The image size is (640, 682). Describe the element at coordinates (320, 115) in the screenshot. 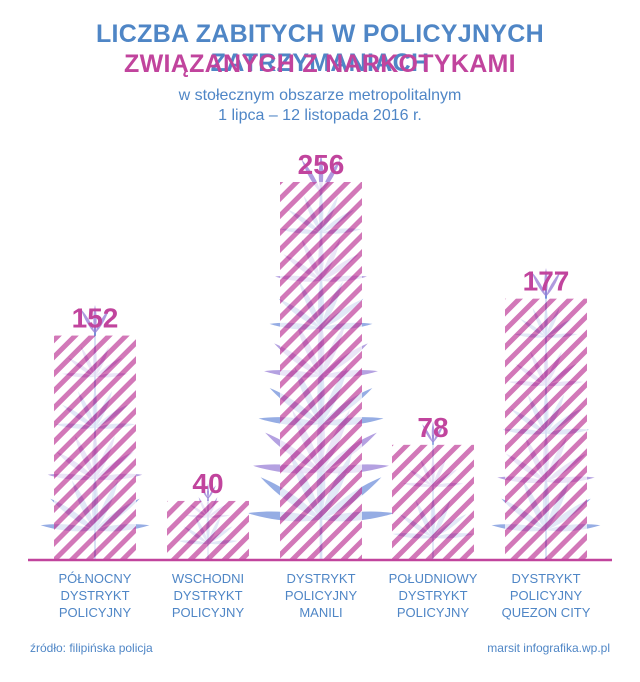

I see `subtitle-line2: 1 lipca – 12 listopada 2016 r.` at that location.